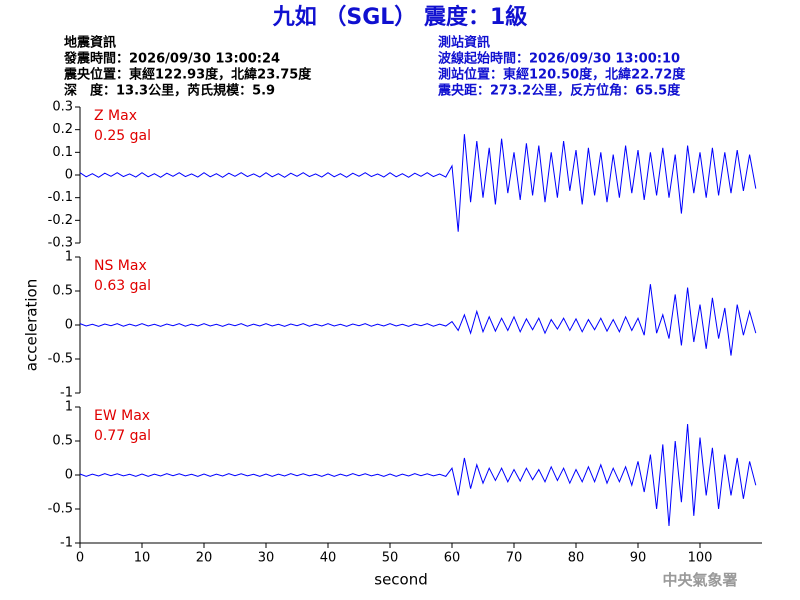 Image resolution: width=800 pixels, height=600 pixels. What do you see at coordinates (328, 558) in the screenshot?
I see `x-tick-label: 40` at bounding box center [328, 558].